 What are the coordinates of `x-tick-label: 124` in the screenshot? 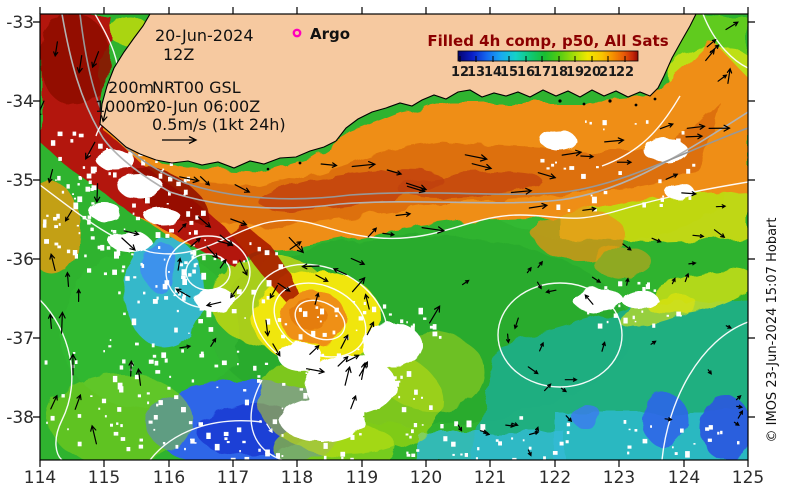 It's located at (684, 478).